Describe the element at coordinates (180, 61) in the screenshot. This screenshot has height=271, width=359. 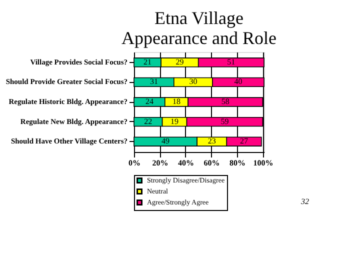
I see `data-label: 29` at that location.